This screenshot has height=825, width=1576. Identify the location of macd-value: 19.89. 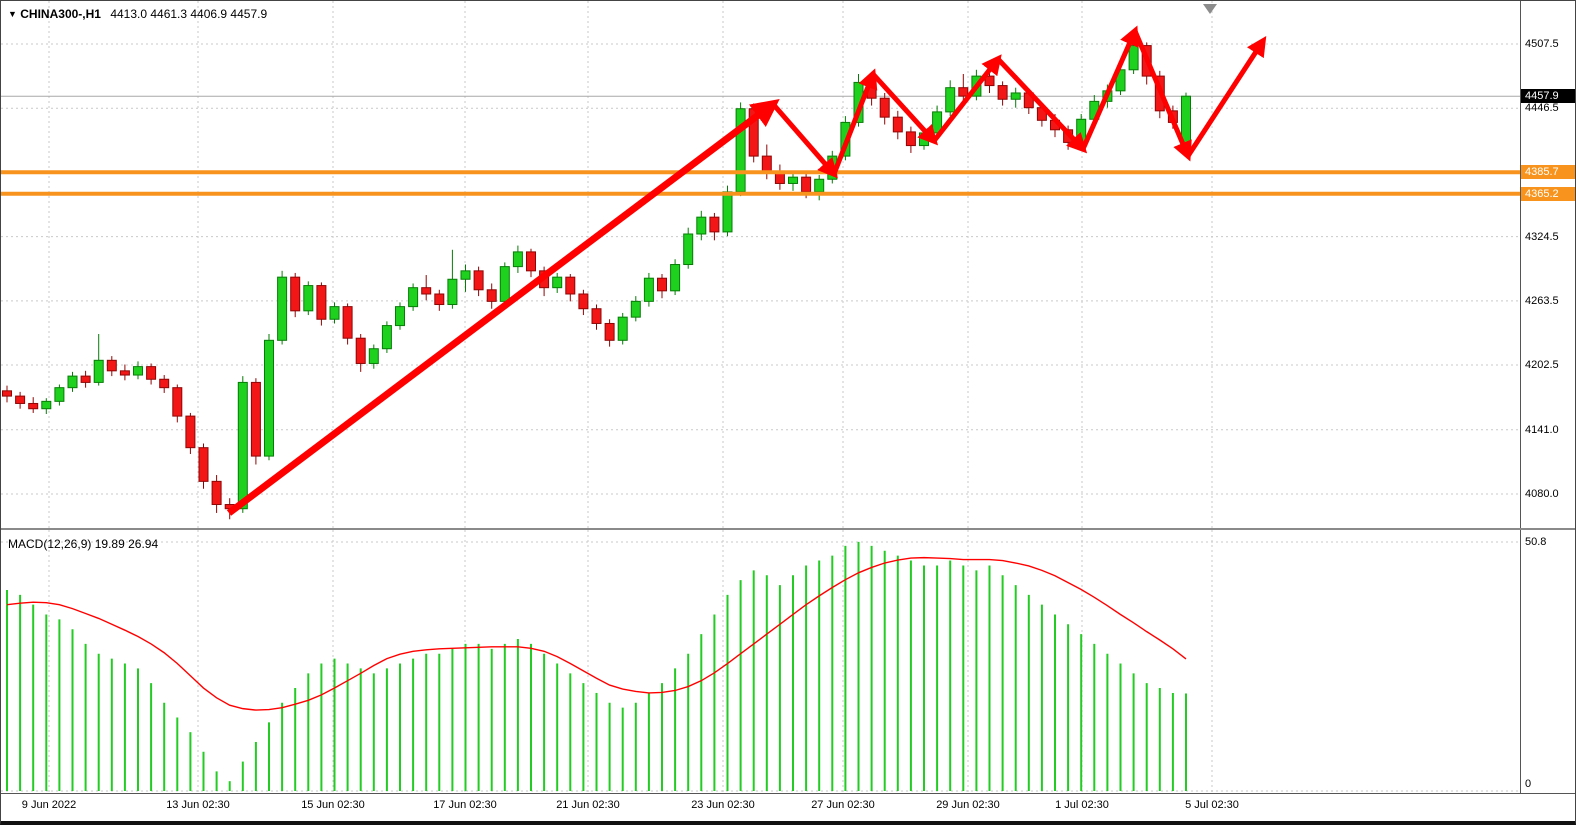
(109, 544).